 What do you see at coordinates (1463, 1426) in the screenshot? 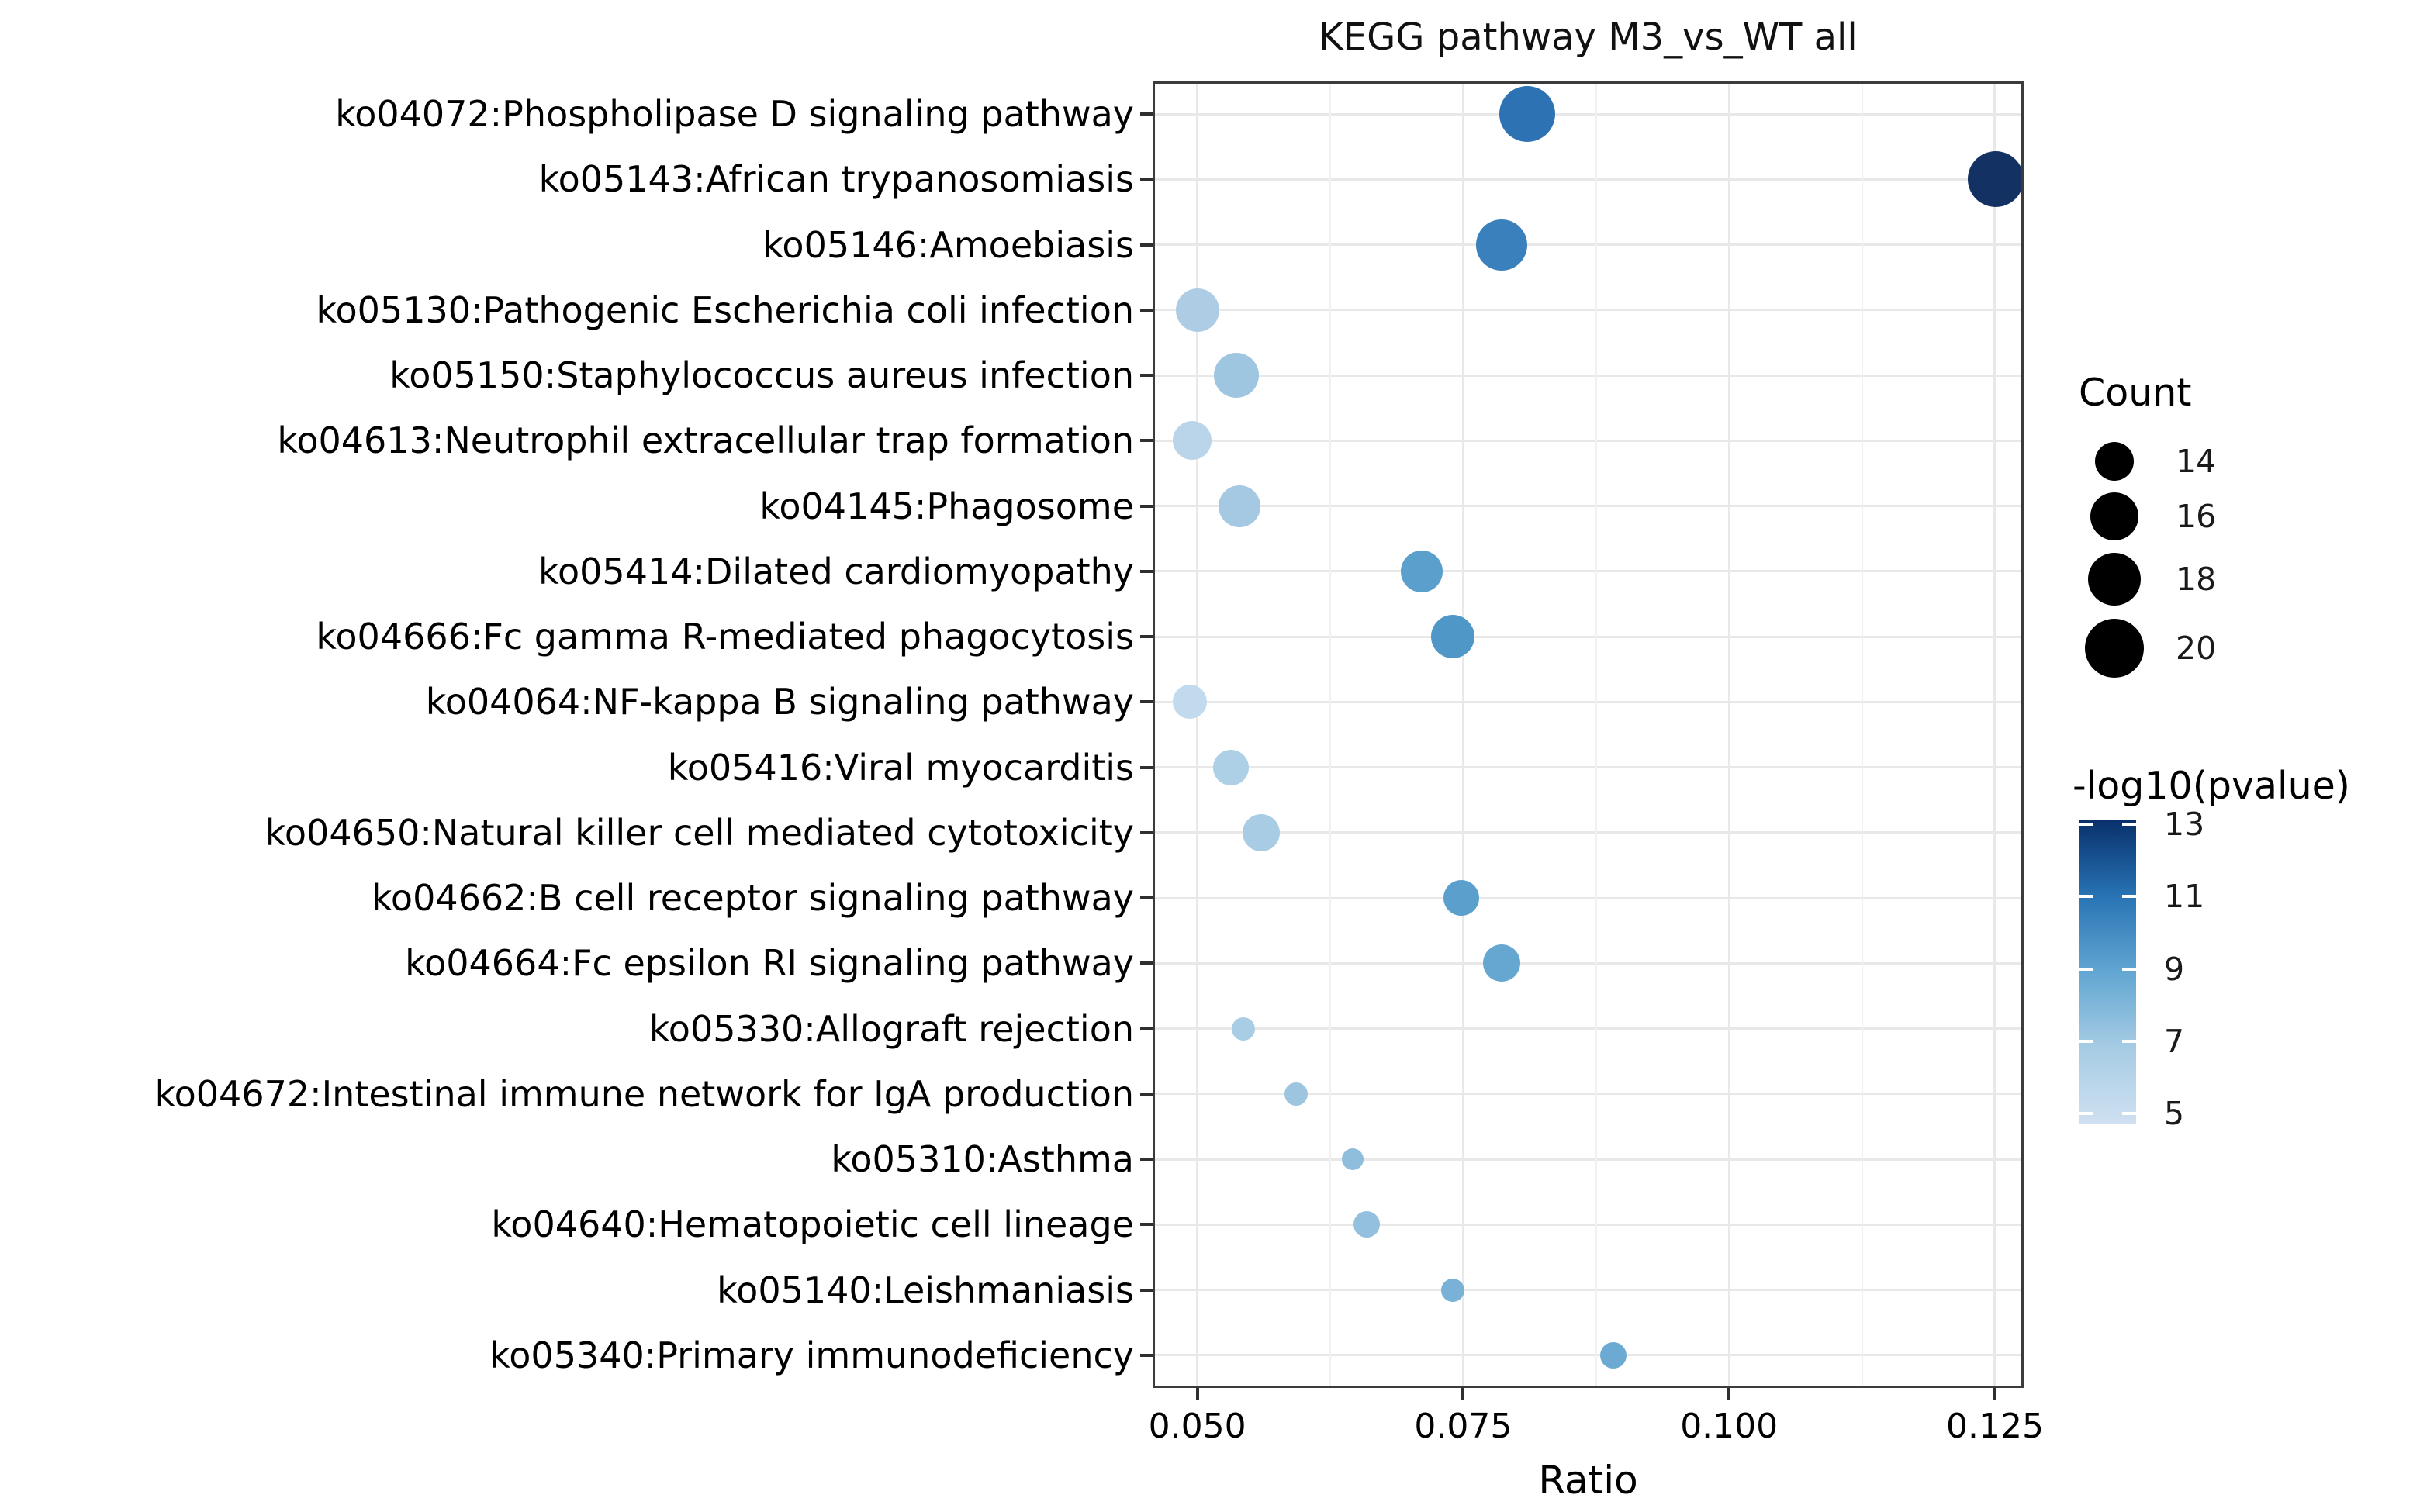
I see `x-tick-label: 0.075` at bounding box center [1463, 1426].